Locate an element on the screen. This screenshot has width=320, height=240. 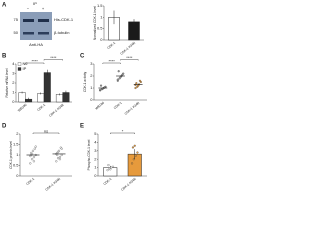
marker-label: 75 is located at coordinates (16, 19).